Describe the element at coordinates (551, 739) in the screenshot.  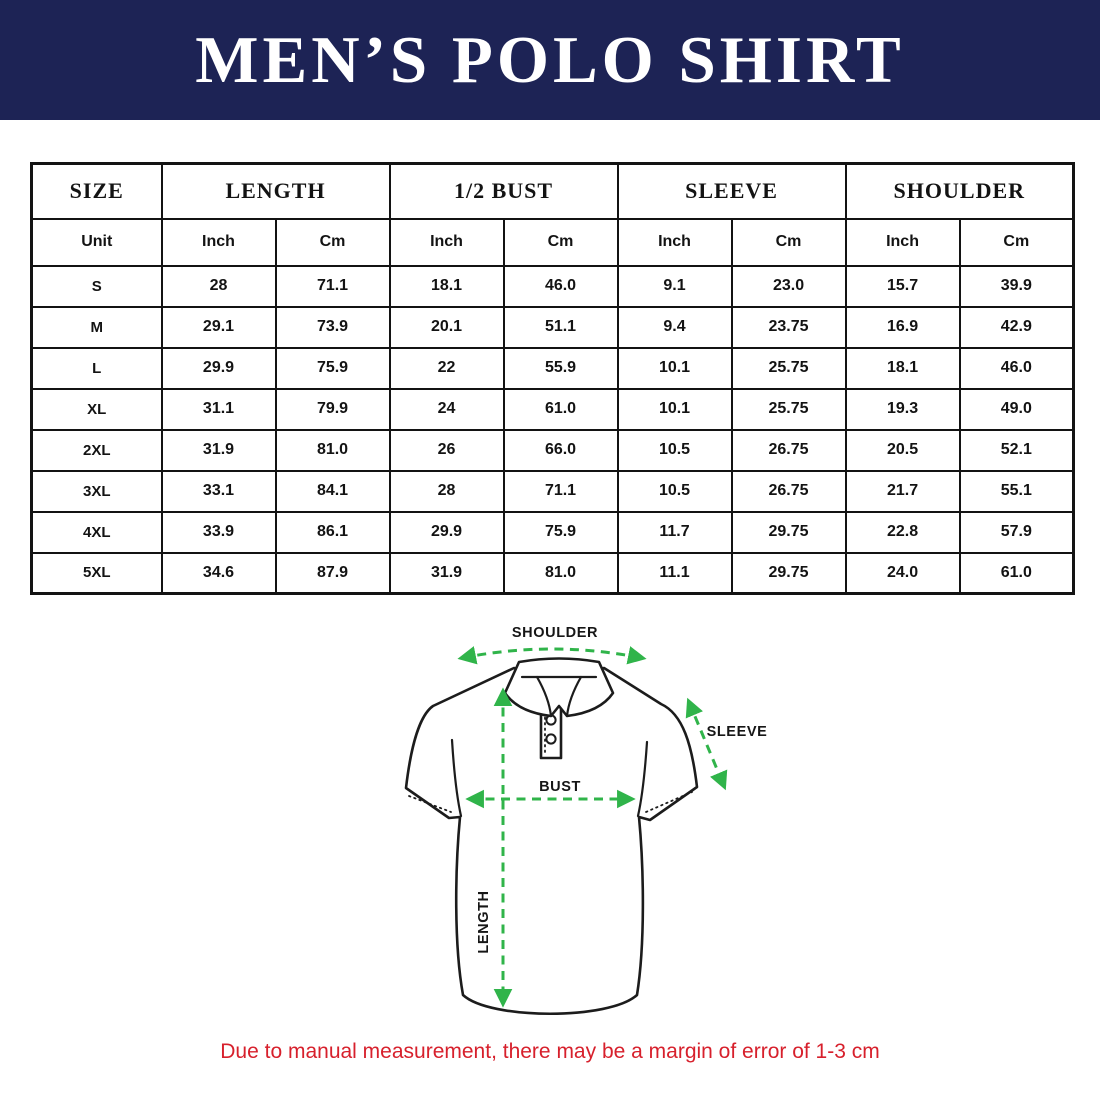
I see `bottom-button` at that location.